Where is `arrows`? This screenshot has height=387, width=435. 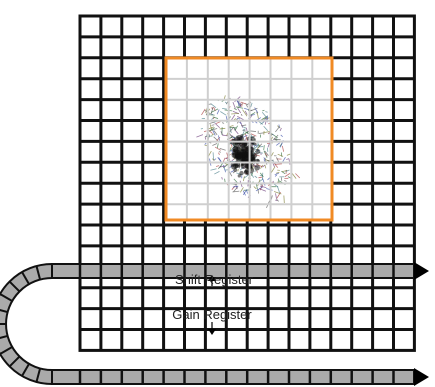 arrows is located at coordinates (212, 305).